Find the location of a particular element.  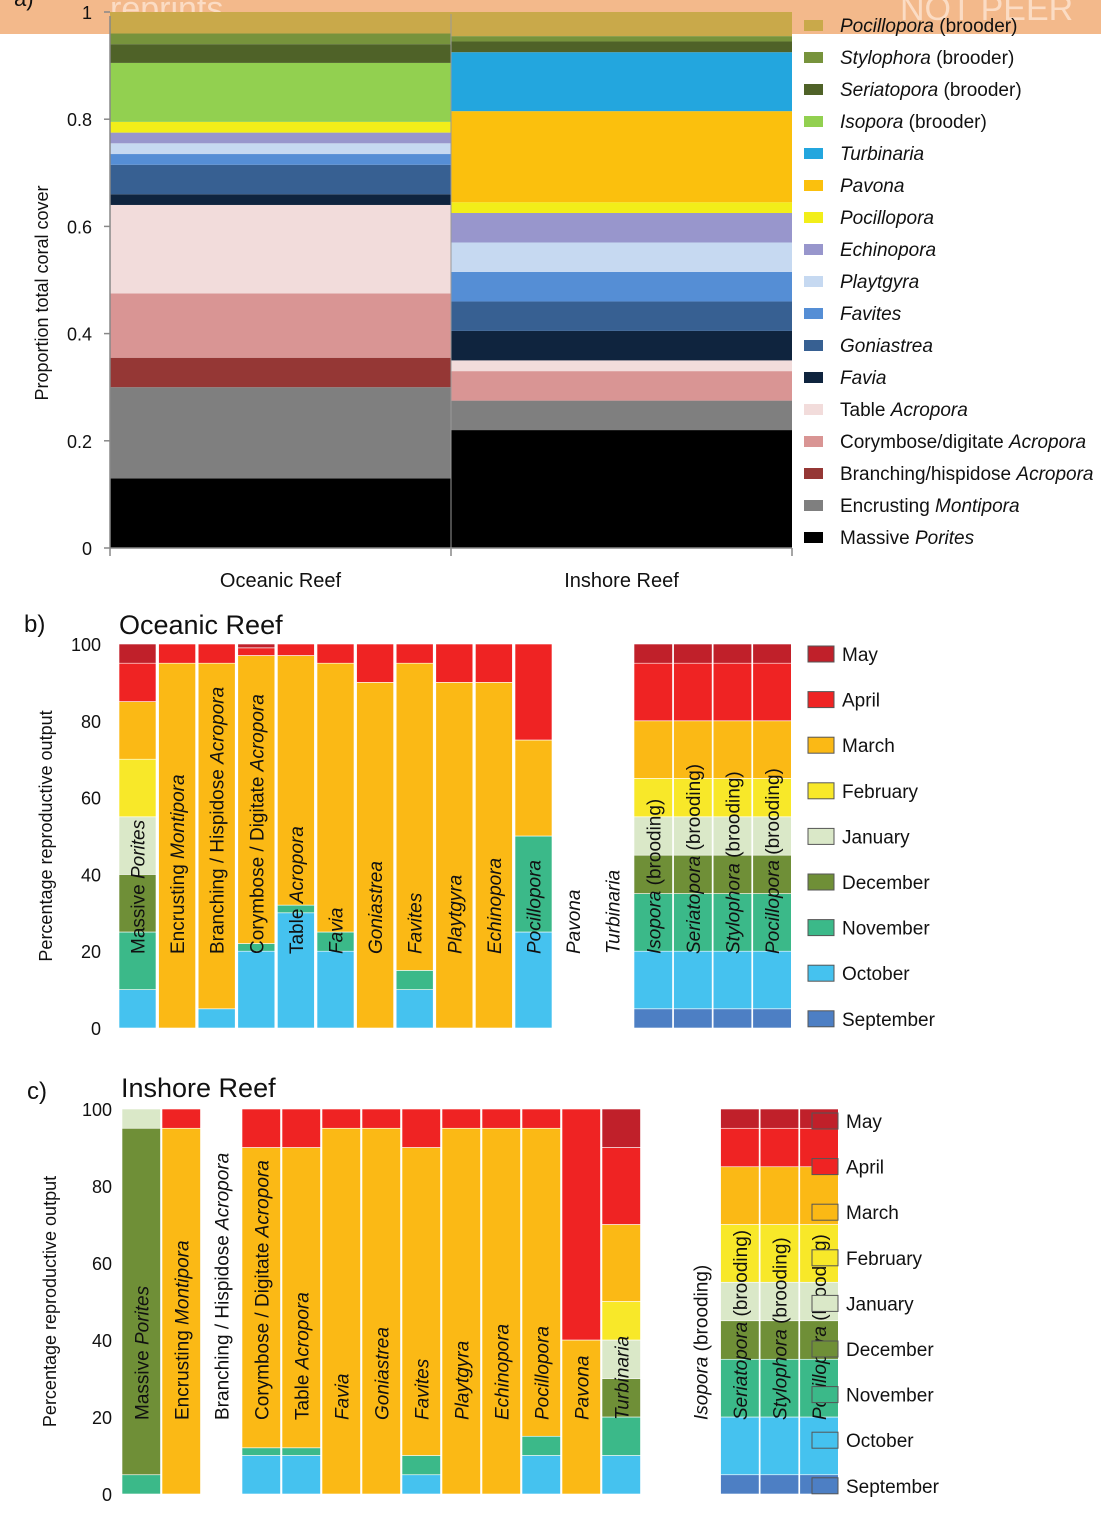

bar-segment-table-acropora-march is located at coordinates (301, 1298).